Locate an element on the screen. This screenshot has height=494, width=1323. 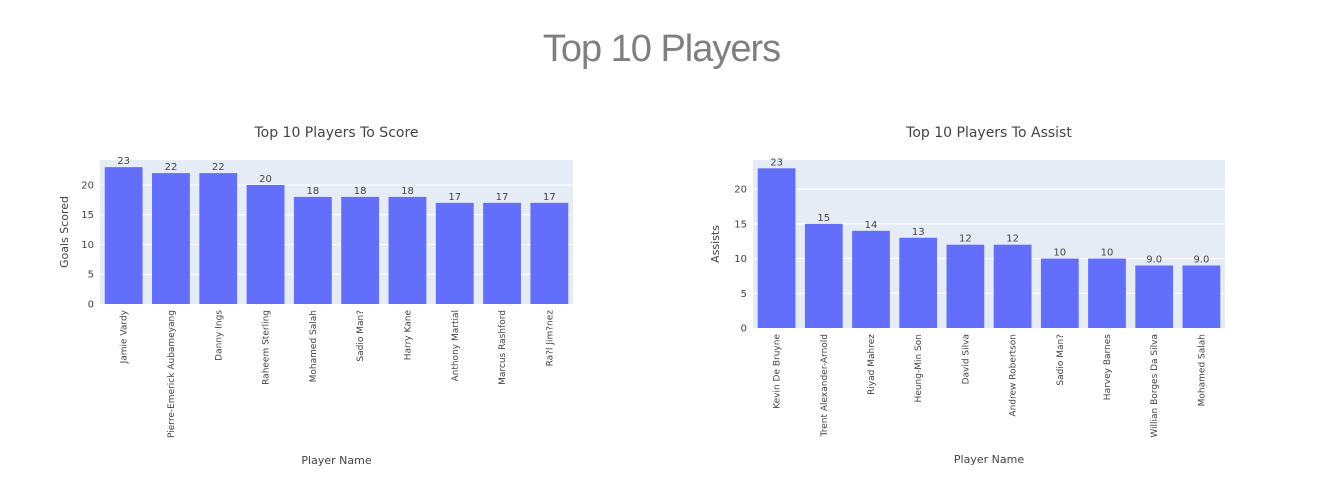
y-axis-label: Goals Scored is located at coordinates (64, 232).